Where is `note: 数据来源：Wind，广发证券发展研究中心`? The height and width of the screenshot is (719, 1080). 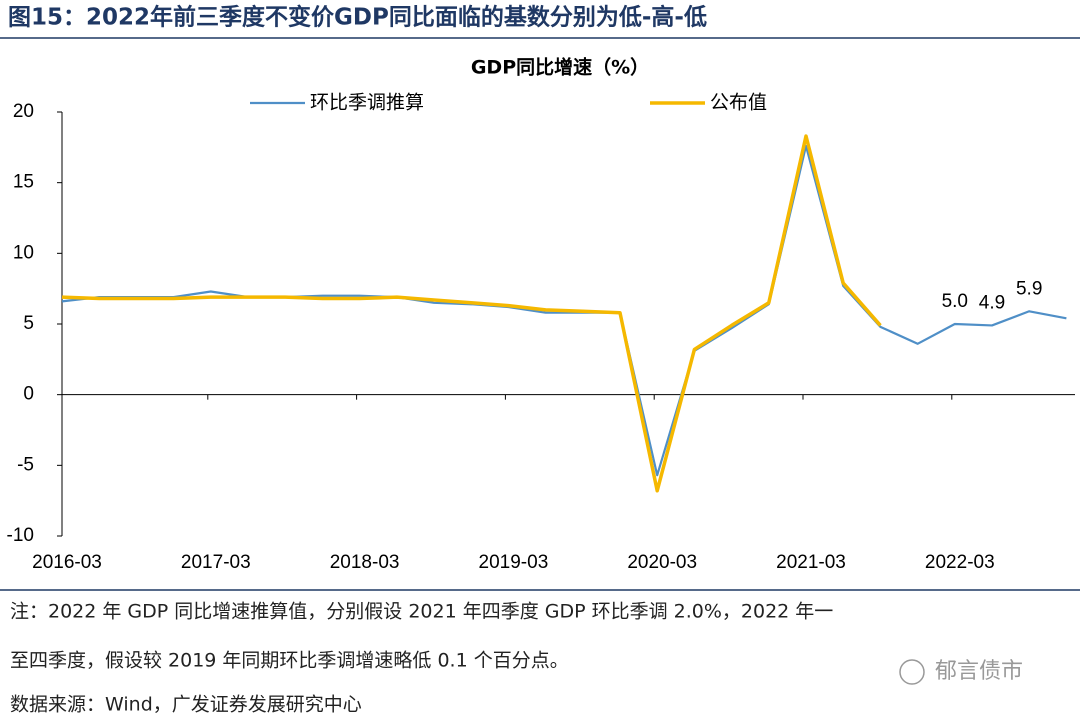
note: 数据来源：Wind，广发证券发展研究中心 is located at coordinates (186, 705).